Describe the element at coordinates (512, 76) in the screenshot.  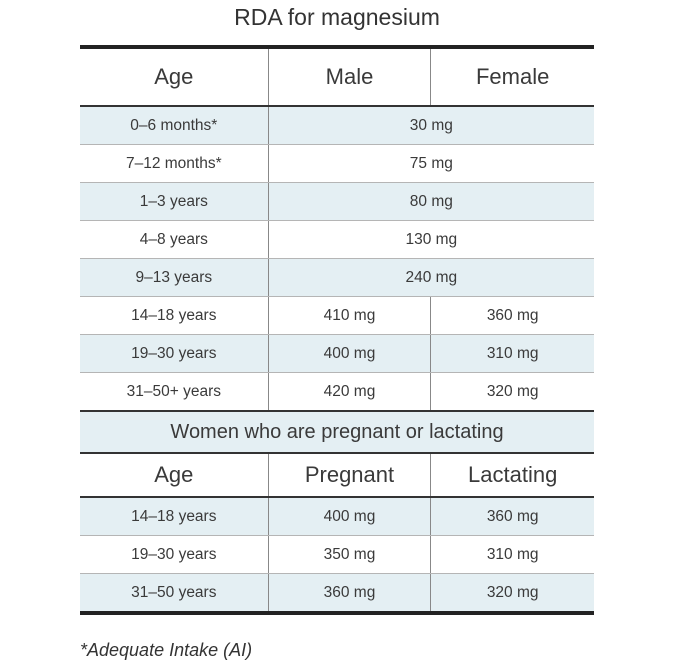
I see `header-female: Female` at that location.